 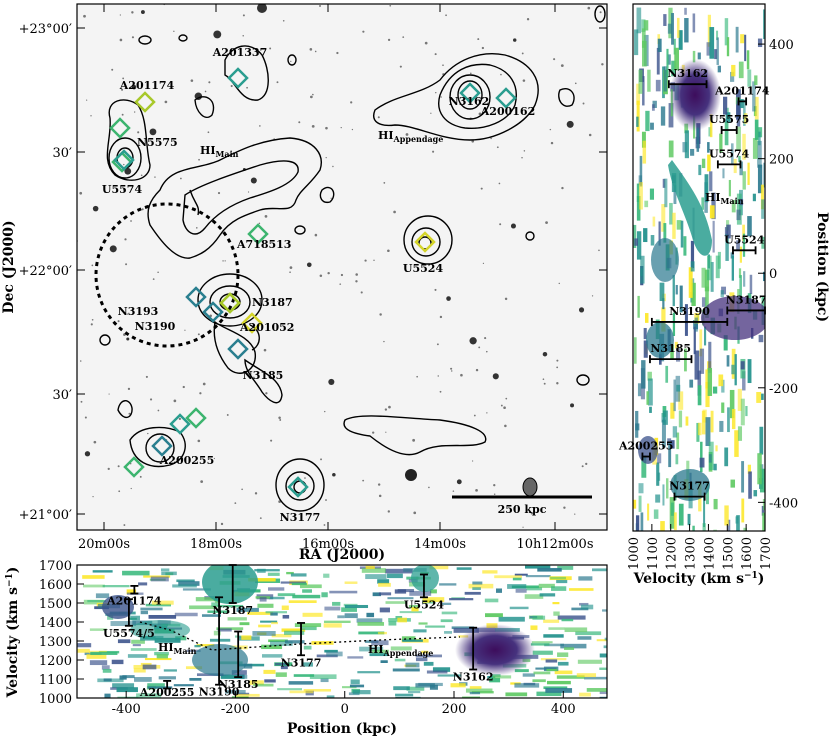 I want to click on bottom-label-5: A200255, so click(x=166, y=692).